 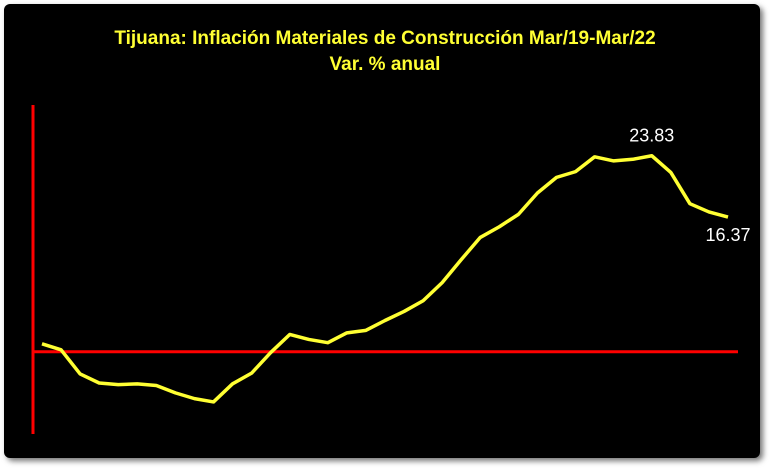 What do you see at coordinates (385, 64) in the screenshot?
I see `chart-subtitle: Var. % anual` at bounding box center [385, 64].